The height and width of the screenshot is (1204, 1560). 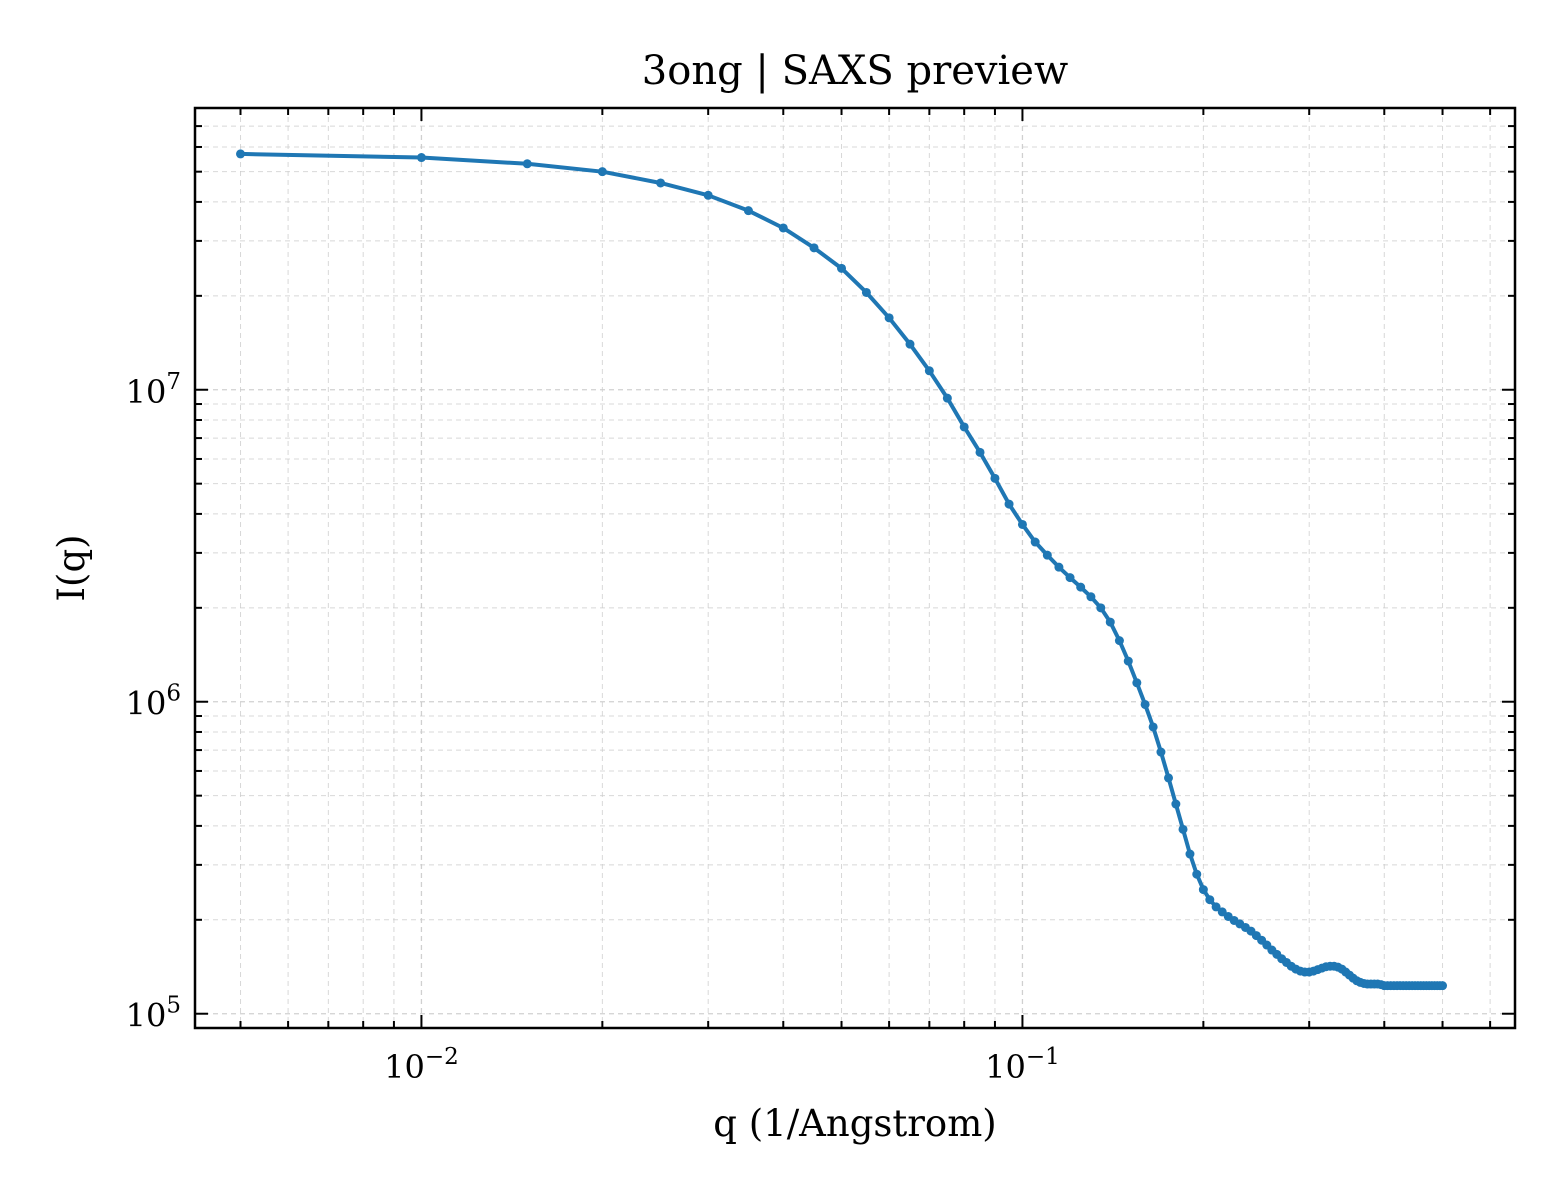 What do you see at coordinates (855, 71) in the screenshot?
I see `chart-title: 3ong | SAXS preview` at bounding box center [855, 71].